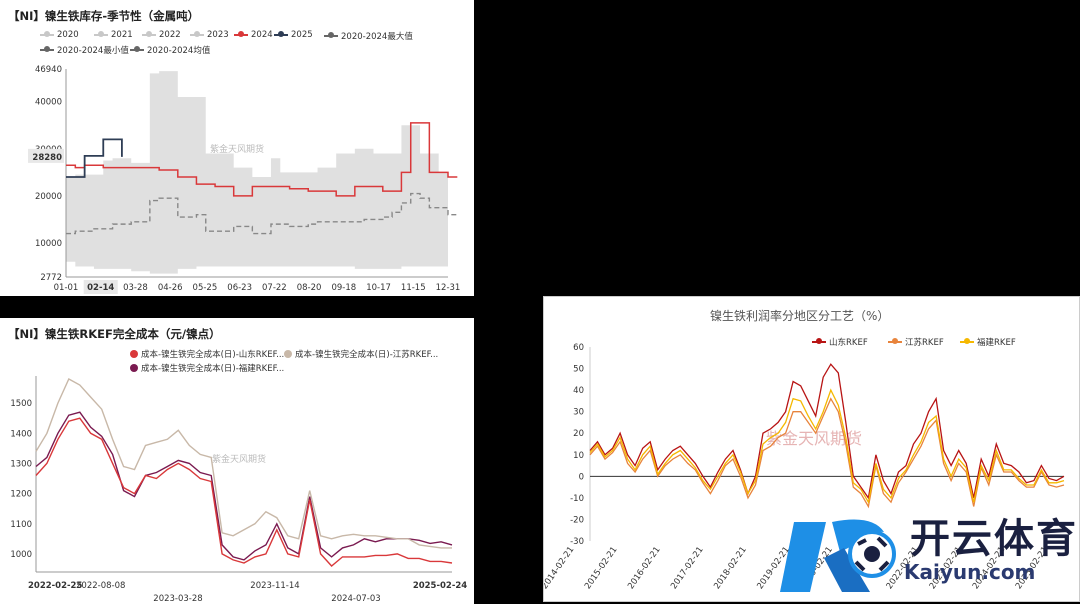 The width and height of the screenshot is (1080, 604). I want to click on chart1-x-tick-7: 08-20, so click(309, 288).